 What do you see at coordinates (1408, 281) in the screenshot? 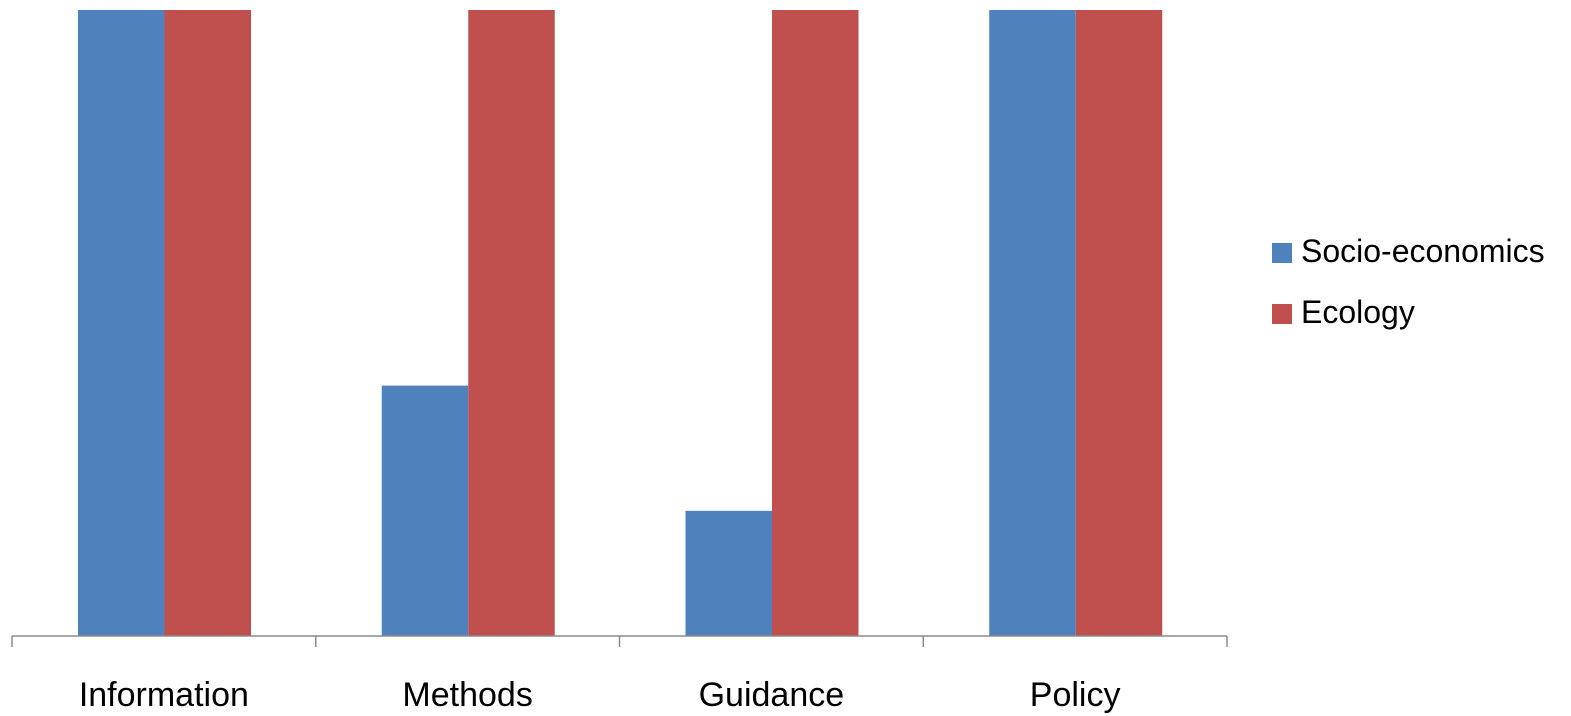
I see `legend: Socio-economics Ecology` at bounding box center [1408, 281].